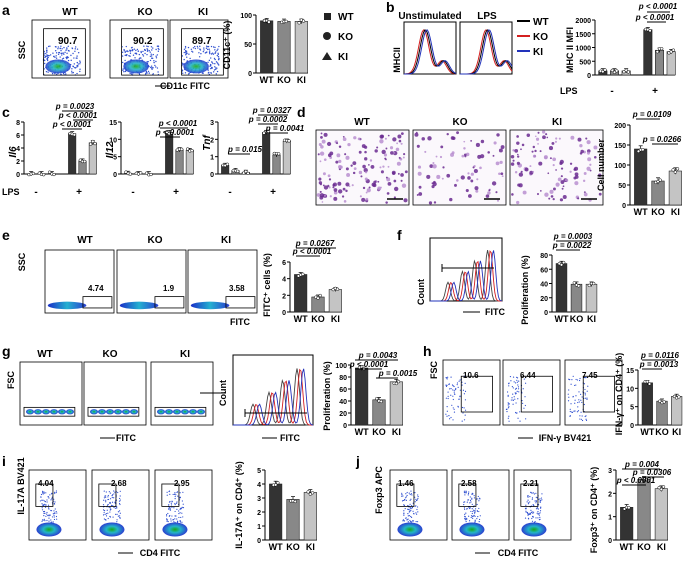 This screenshot has height=567, width=685. What do you see at coordinates (345, 426) in the screenshot?
I see `y-tick-label: 0` at bounding box center [345, 426].